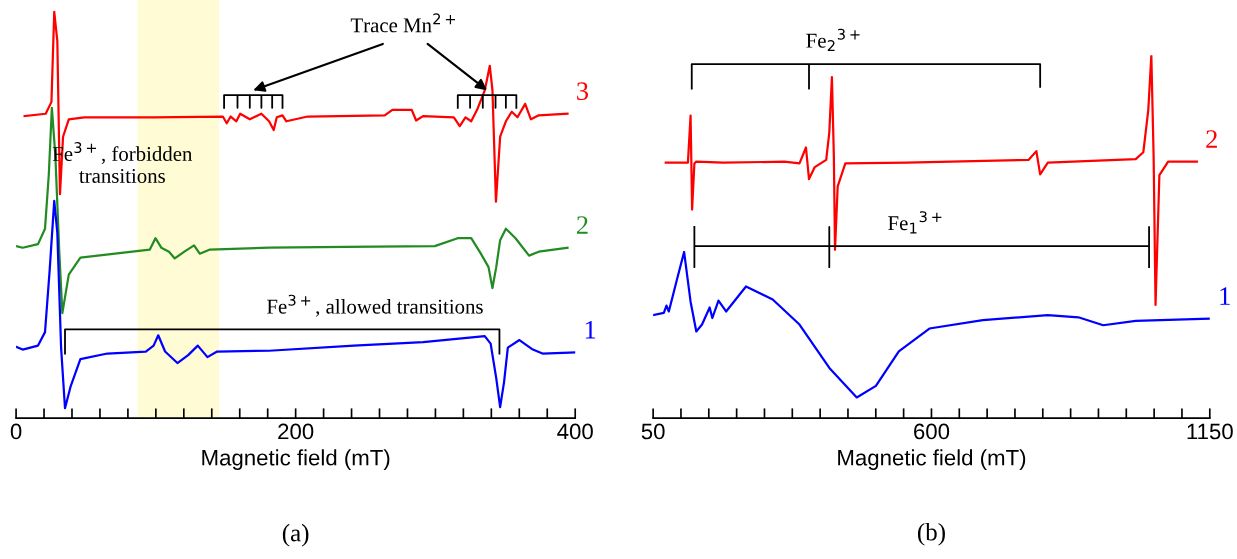 The width and height of the screenshot is (1237, 559). Describe the element at coordinates (583, 91) in the screenshot. I see `series-label: 3` at that location.